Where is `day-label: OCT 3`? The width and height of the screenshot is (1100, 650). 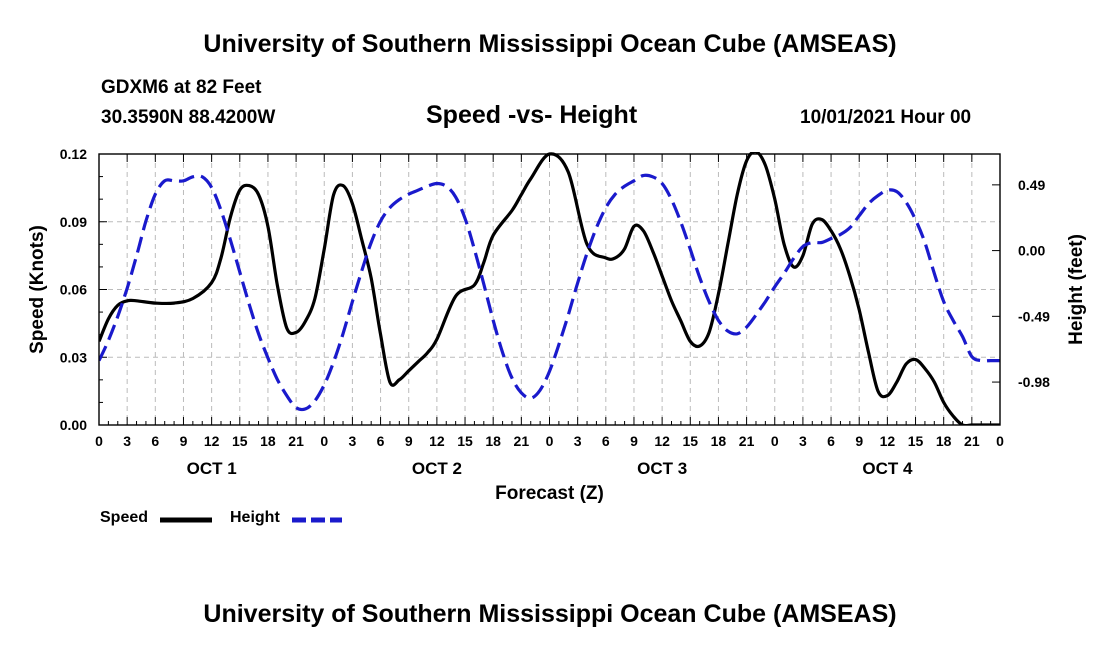
day-label: OCT 3 is located at coordinates (662, 468).